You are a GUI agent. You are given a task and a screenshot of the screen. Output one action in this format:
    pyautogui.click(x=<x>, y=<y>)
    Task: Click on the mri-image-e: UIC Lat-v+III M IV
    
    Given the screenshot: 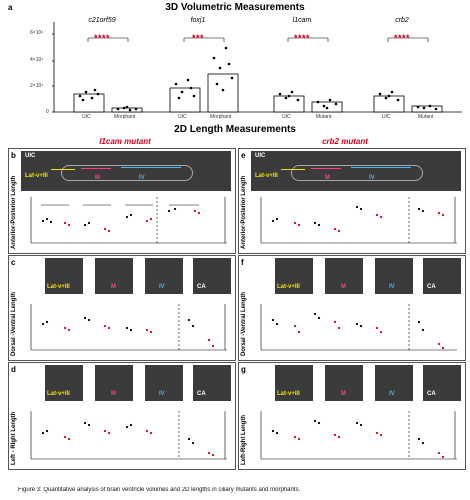 What is the action you would take?
    pyautogui.click(x=356, y=171)
    